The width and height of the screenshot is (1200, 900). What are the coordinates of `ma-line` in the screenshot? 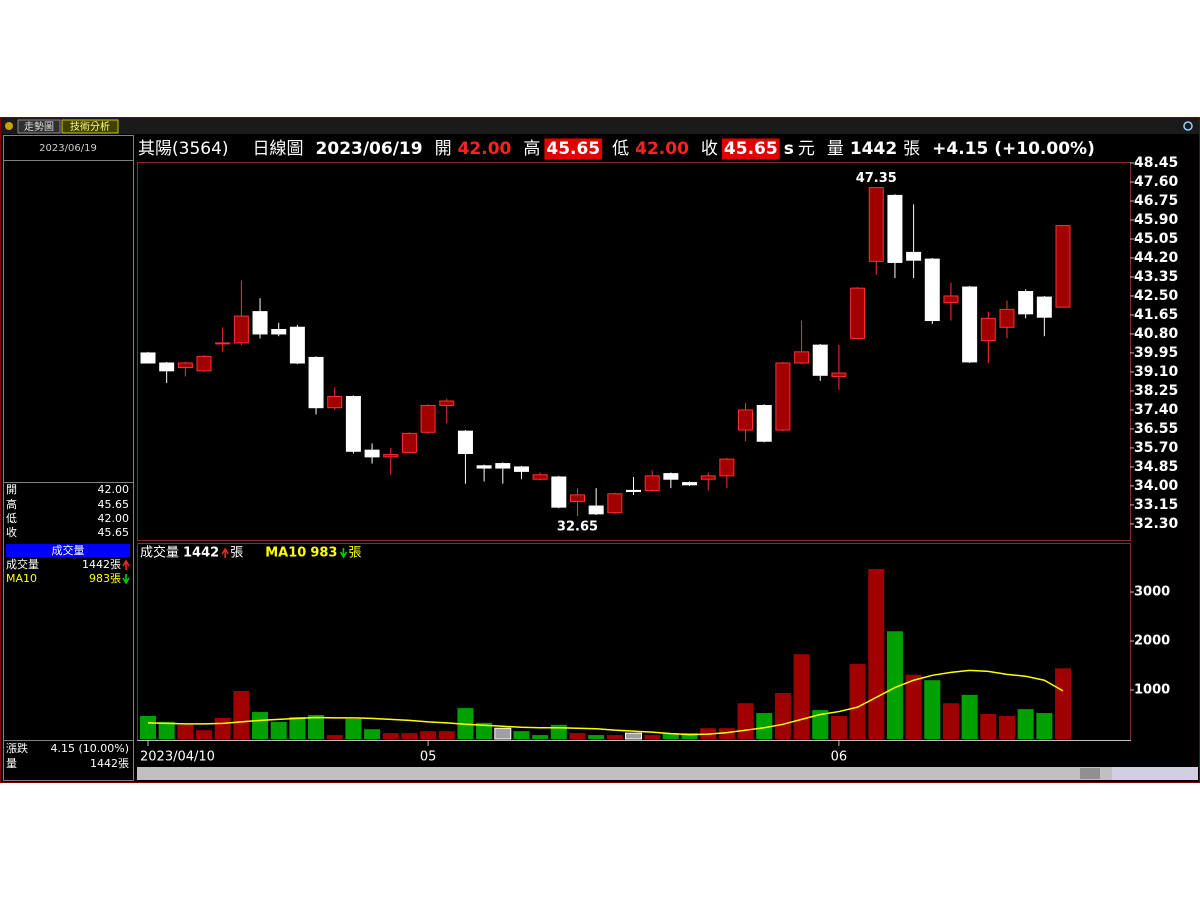 It's located at (605, 702).